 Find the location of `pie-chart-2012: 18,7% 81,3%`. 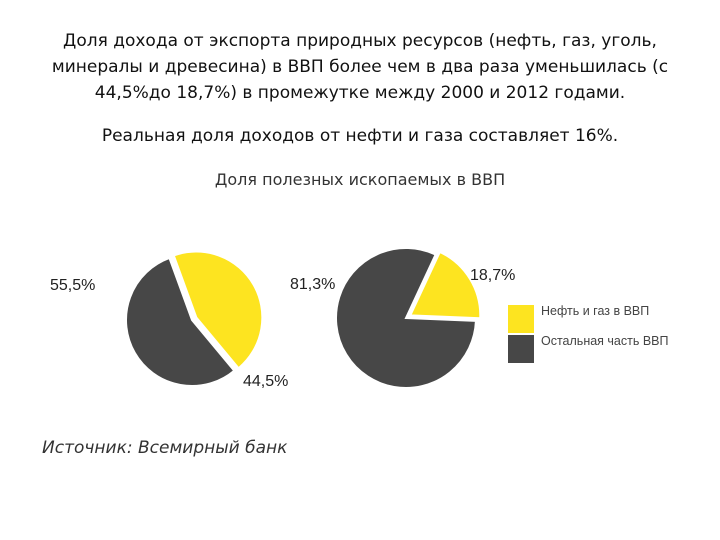

pie-chart-2012: 18,7% 81,3% is located at coordinates (402, 318).